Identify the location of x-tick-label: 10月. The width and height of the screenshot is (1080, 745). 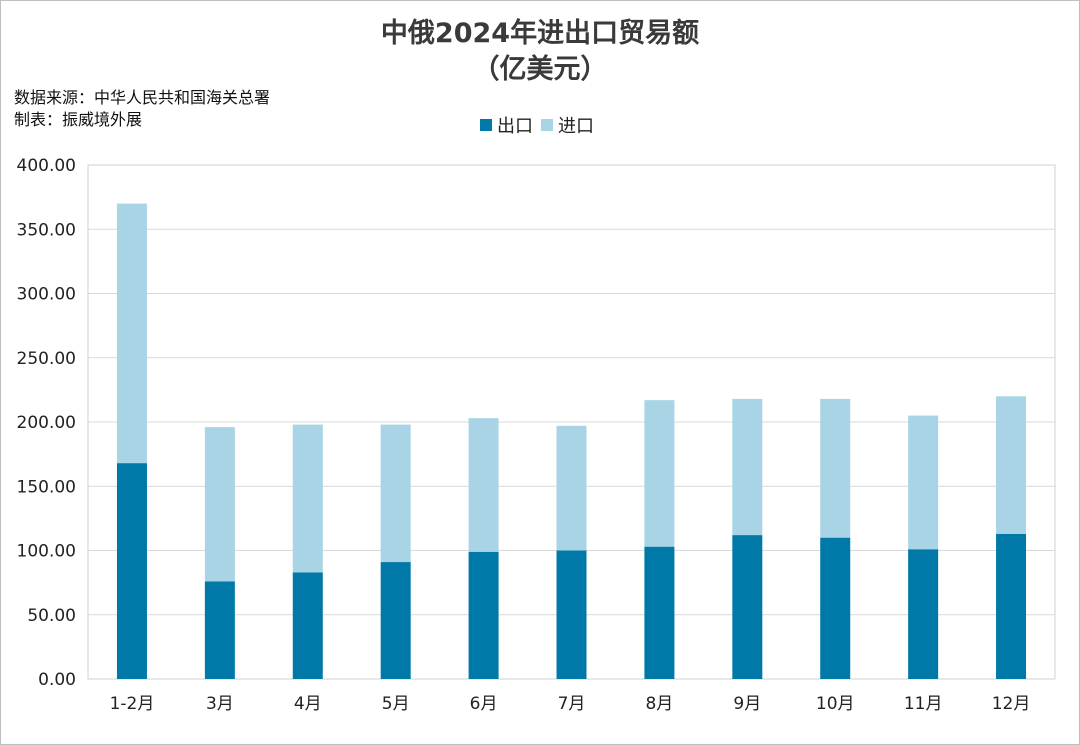
(835, 704).